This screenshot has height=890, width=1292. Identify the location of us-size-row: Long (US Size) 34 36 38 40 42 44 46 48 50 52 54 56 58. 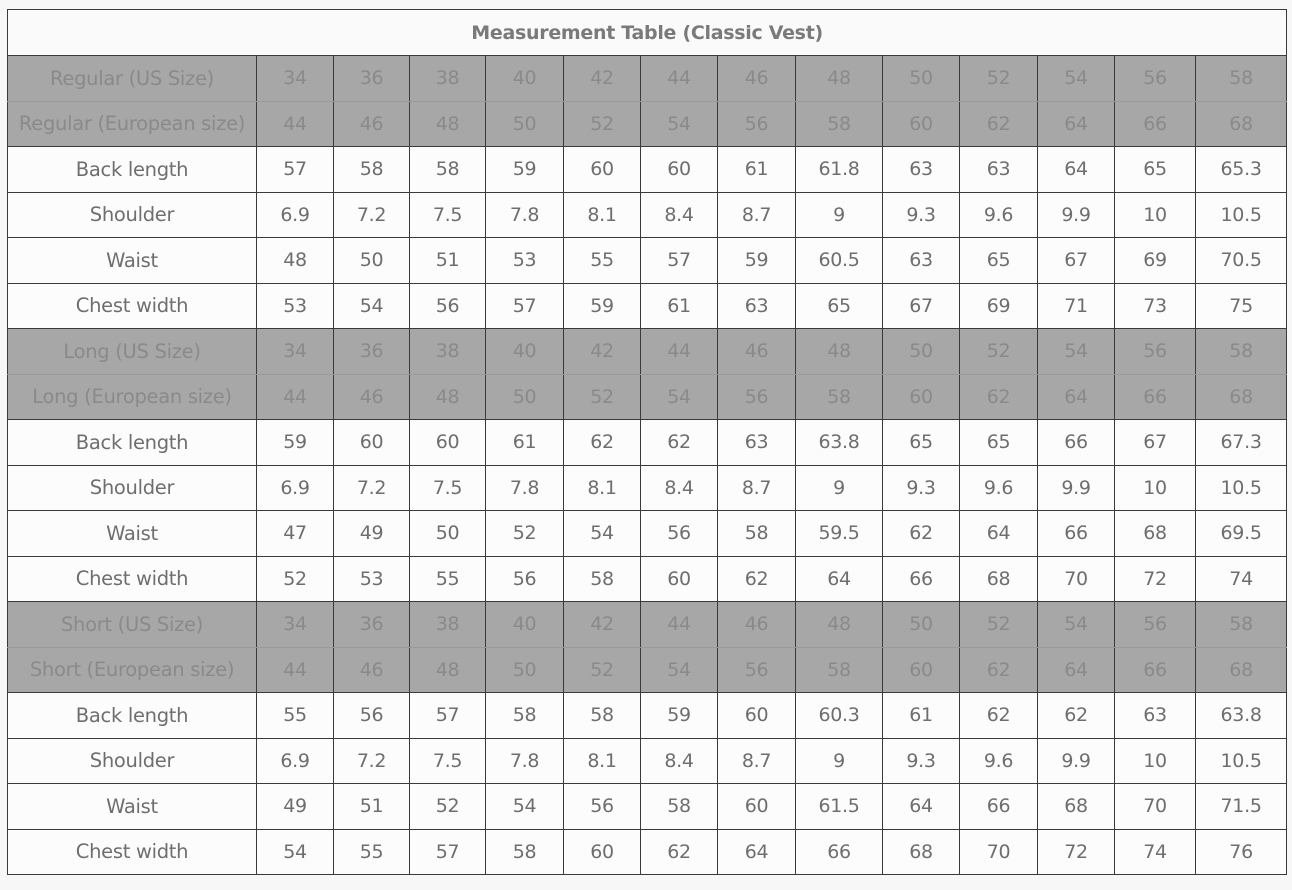
(647, 351).